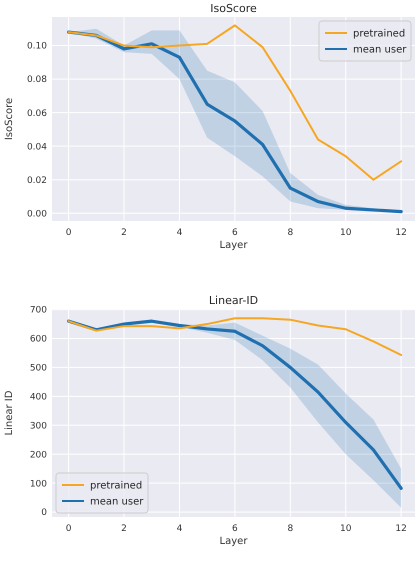 This screenshot has width=417, height=564. What do you see at coordinates (37, 113) in the screenshot?
I see `y-tick-label: 0.06` at bounding box center [37, 113].